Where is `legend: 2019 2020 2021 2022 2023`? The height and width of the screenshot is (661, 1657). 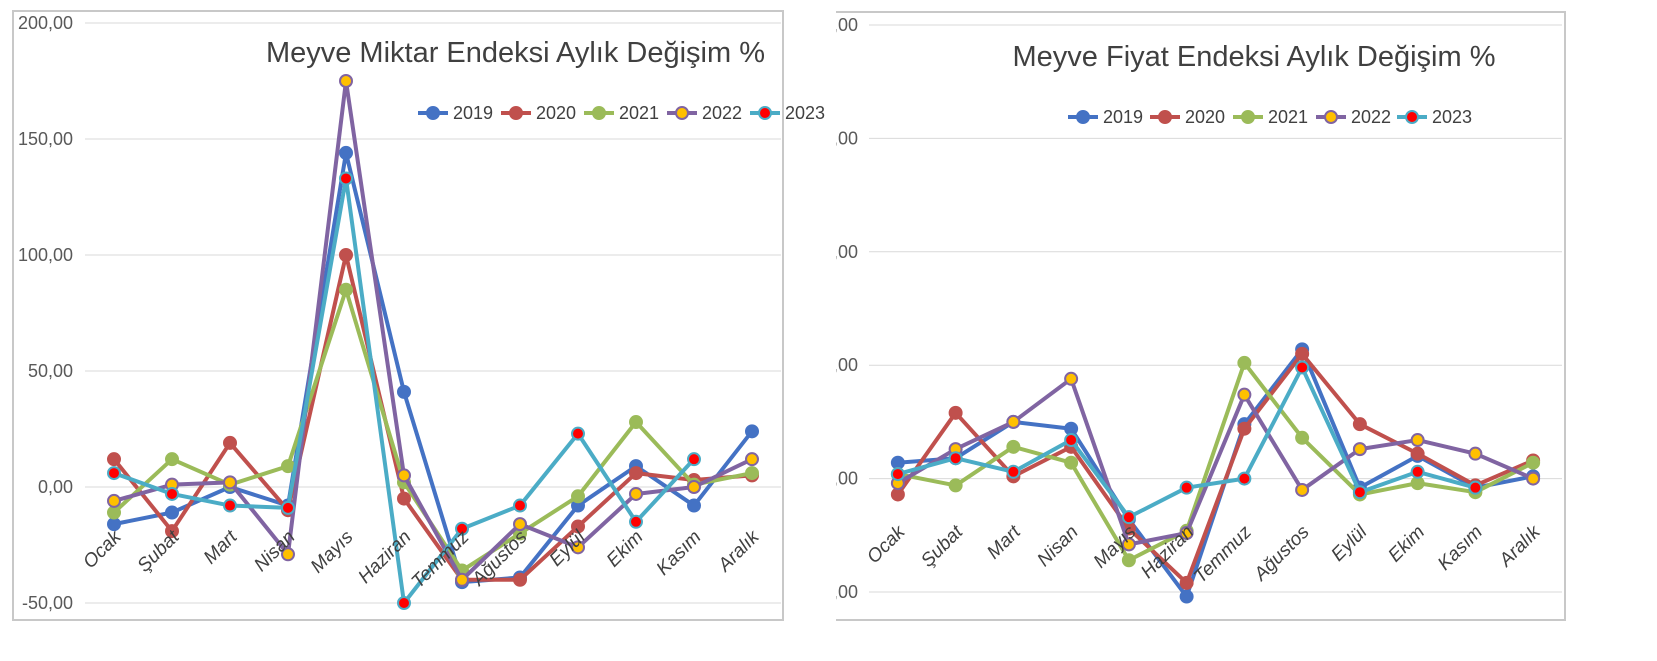 legend: 2019 2020 2021 2022 2023 is located at coordinates (621, 113).